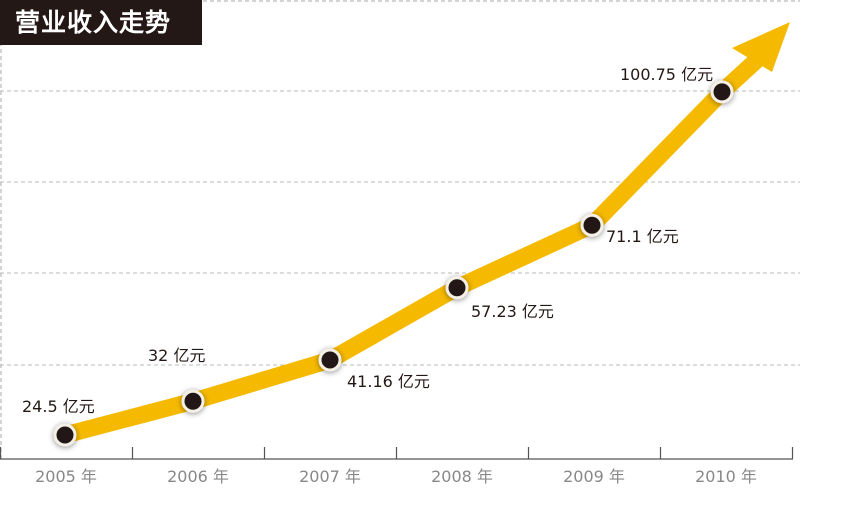 The height and width of the screenshot is (528, 861). Describe the element at coordinates (101, 22) in the screenshot. I see `chart-title: 营业收入走势` at that location.